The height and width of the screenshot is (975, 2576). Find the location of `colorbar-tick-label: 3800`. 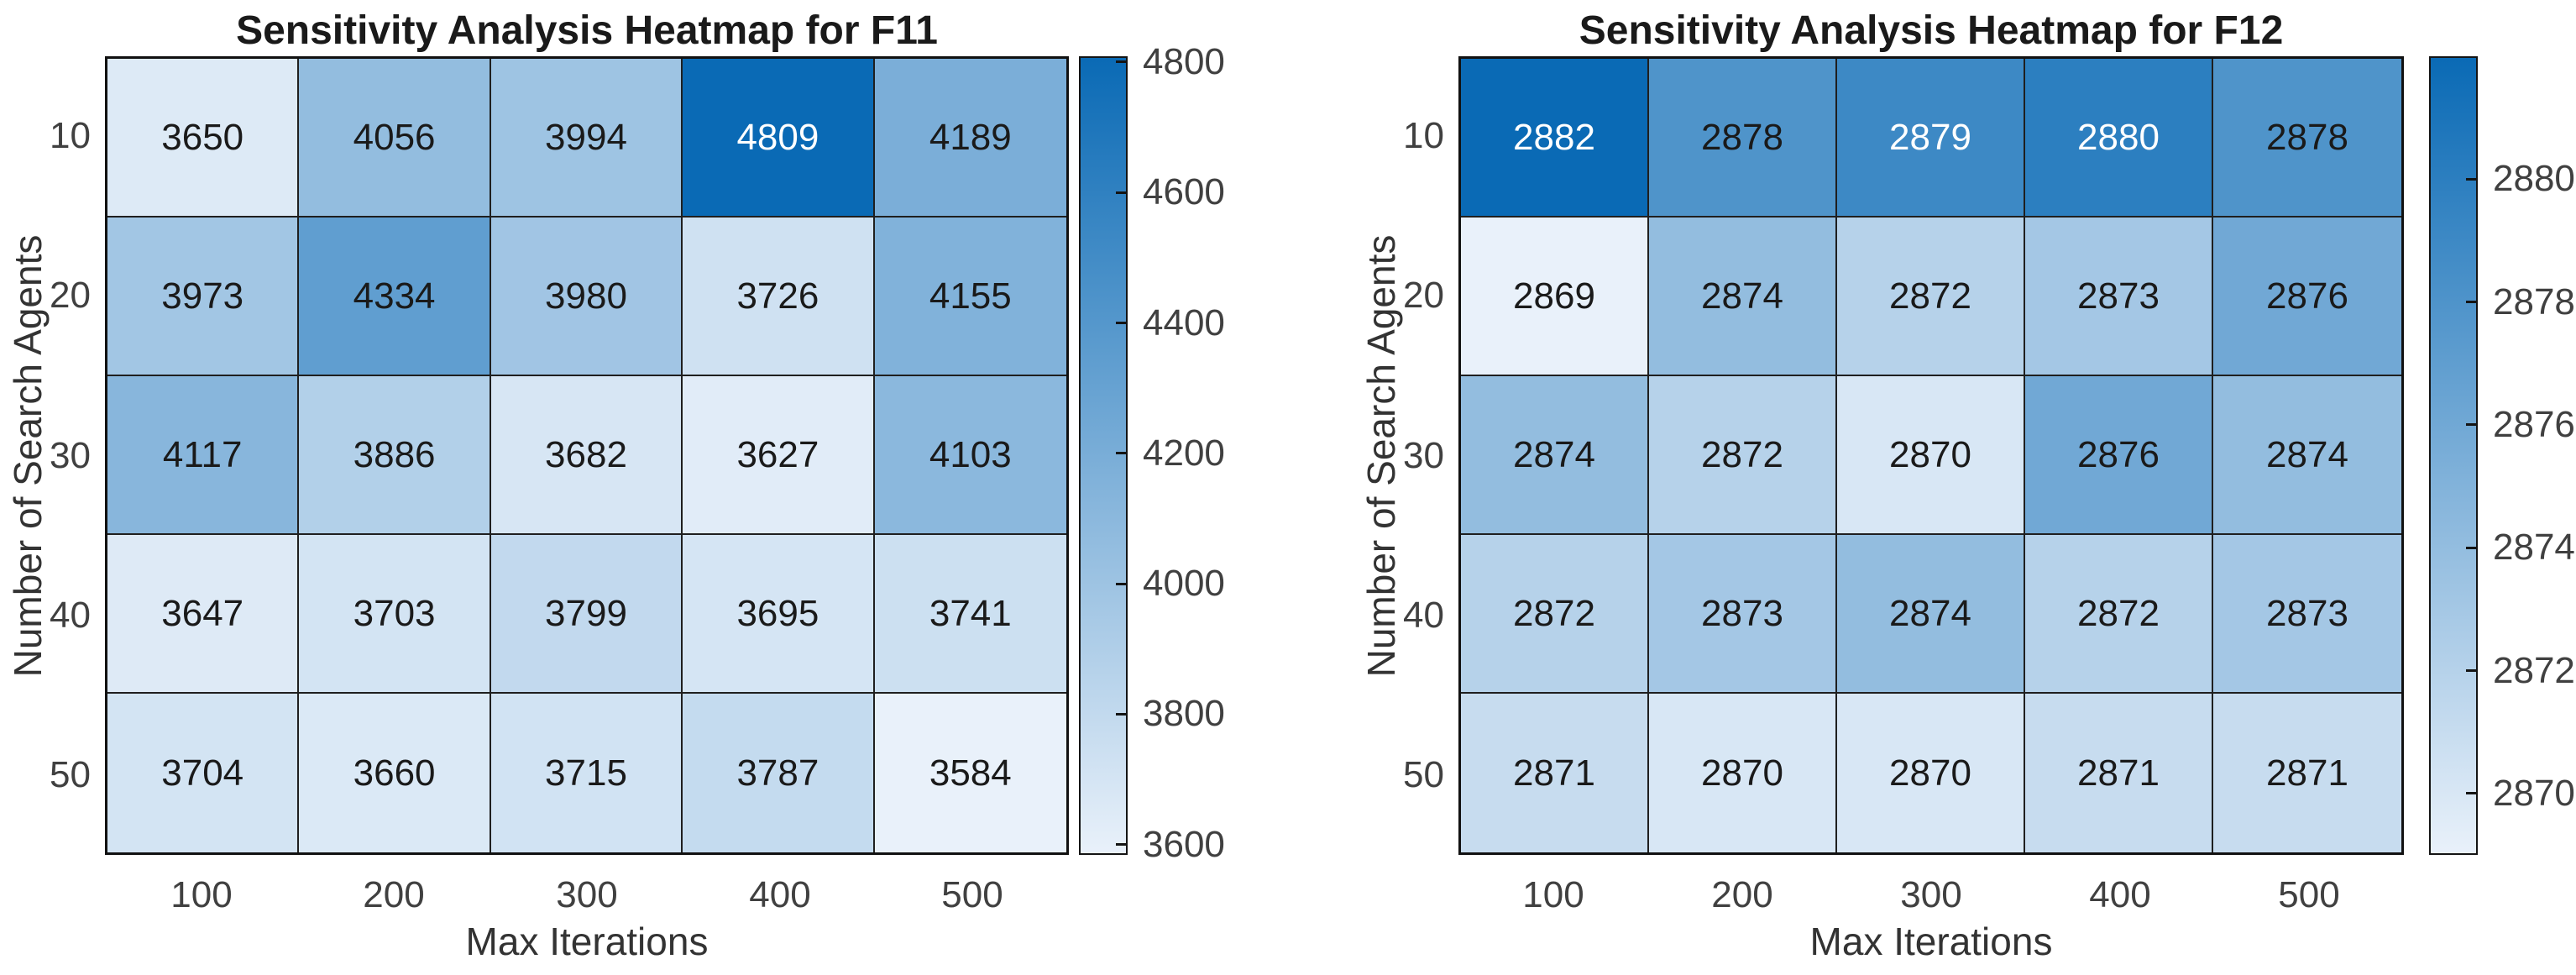

colorbar-tick-label: 3800 is located at coordinates (1184, 714).